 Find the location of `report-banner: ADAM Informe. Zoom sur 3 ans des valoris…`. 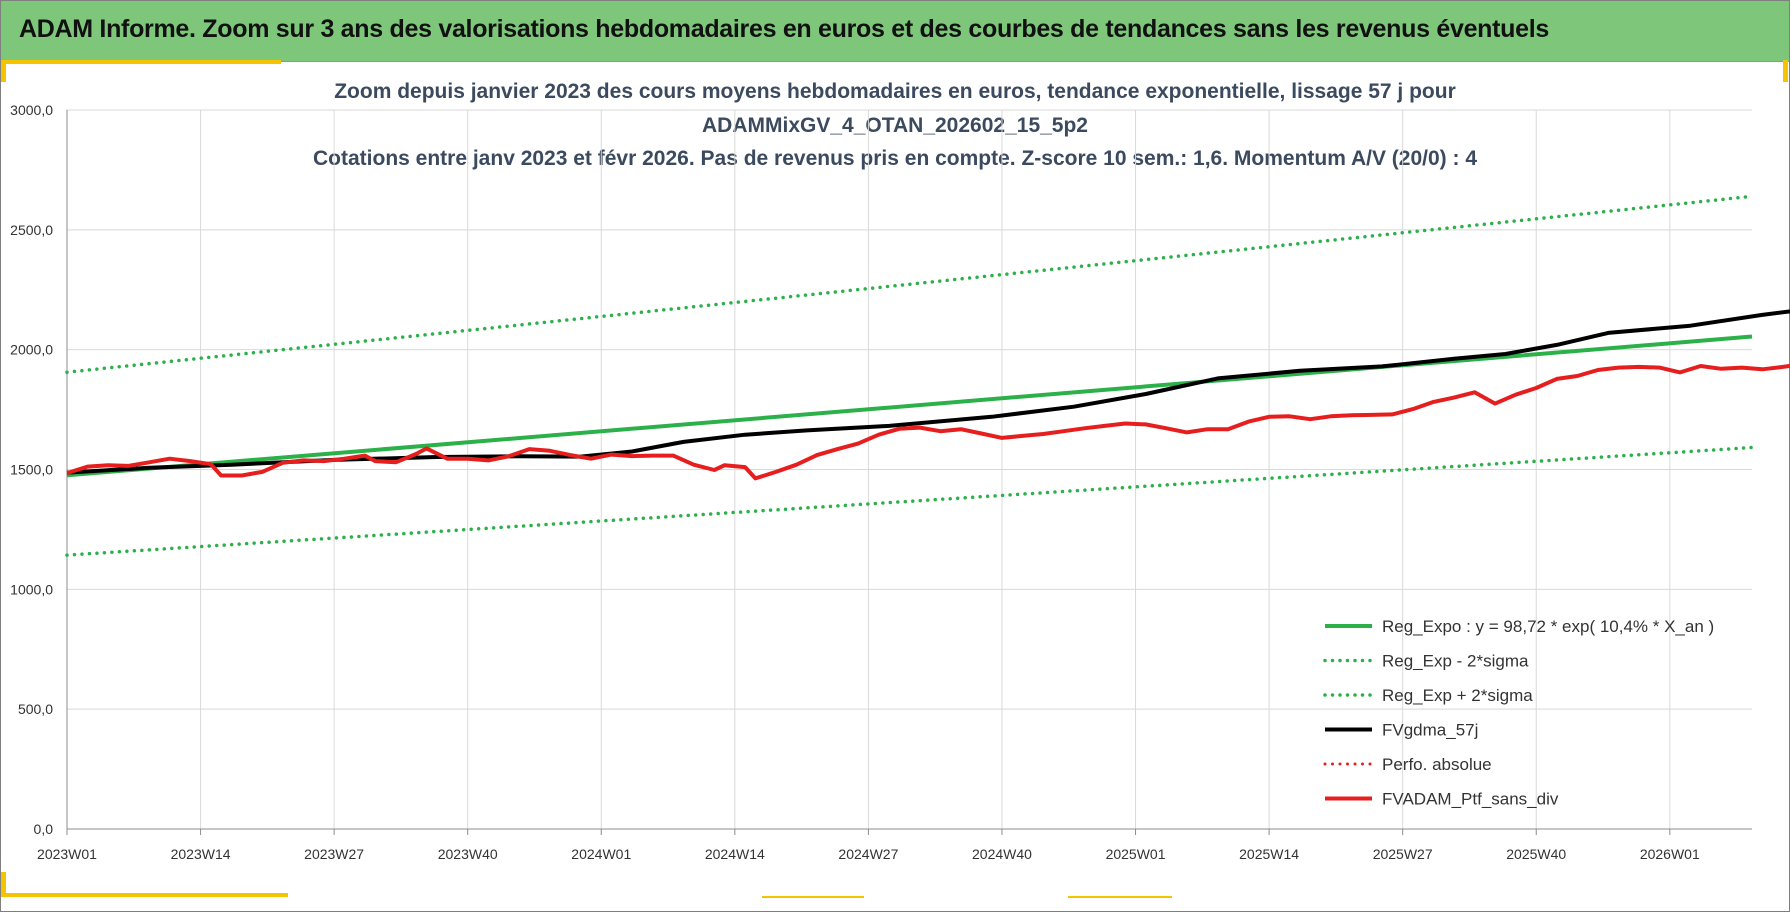

report-banner: ADAM Informe. Zoom sur 3 ans des valoris… is located at coordinates (895, 31).